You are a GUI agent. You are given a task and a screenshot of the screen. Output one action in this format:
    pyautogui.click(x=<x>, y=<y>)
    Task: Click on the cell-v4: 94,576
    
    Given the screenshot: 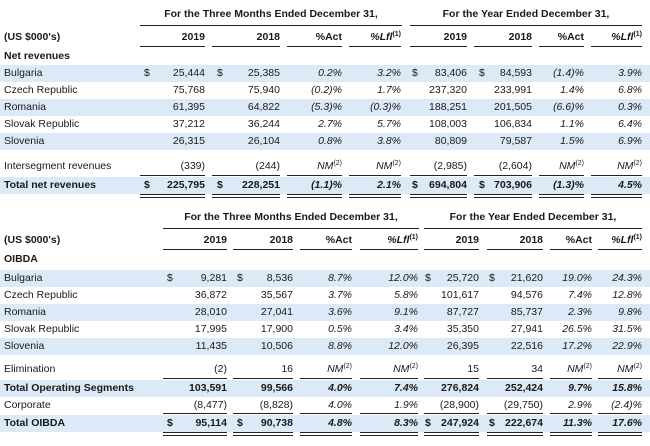 What is the action you would take?
    pyautogui.click(x=526, y=295)
    